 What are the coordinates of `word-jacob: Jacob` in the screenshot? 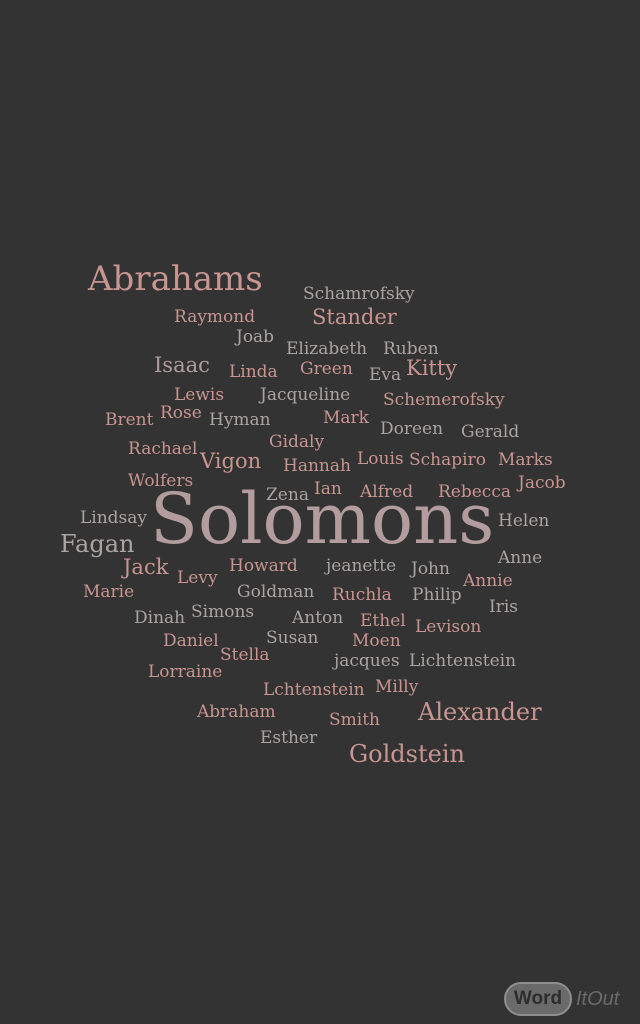 It's located at (542, 483).